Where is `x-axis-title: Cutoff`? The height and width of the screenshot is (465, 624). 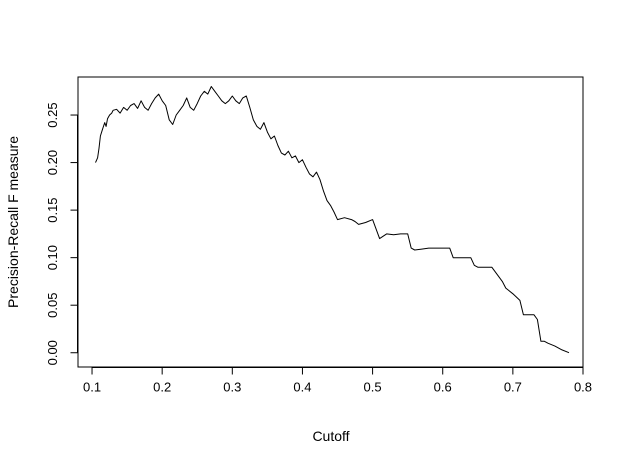
x-axis-title: Cutoff is located at coordinates (330, 436).